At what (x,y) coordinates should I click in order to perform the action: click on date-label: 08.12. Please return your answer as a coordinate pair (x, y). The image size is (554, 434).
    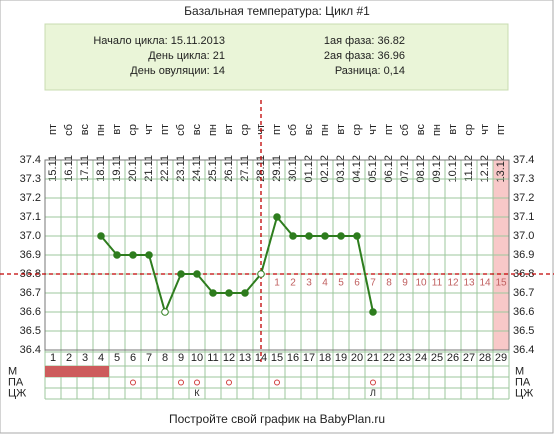
    Looking at the image, I should click on (421, 169).